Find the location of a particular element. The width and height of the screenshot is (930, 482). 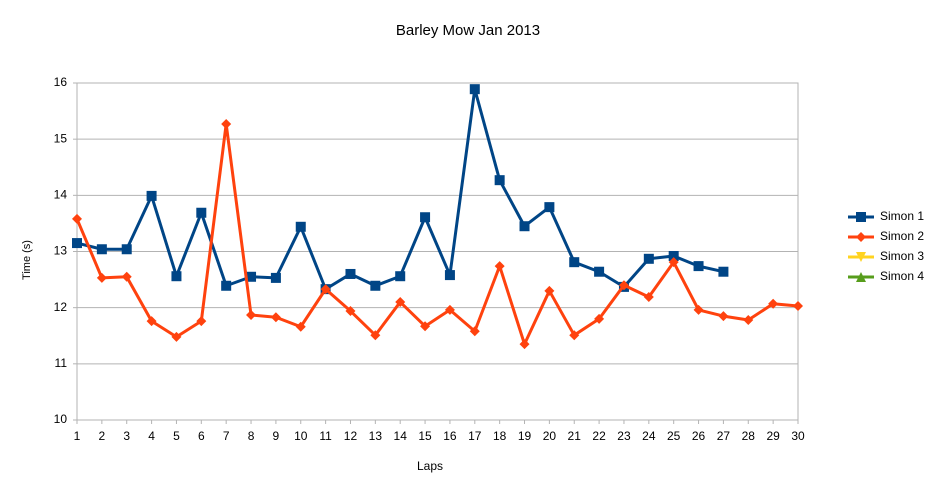

x-axis-label: Laps is located at coordinates (430, 466).